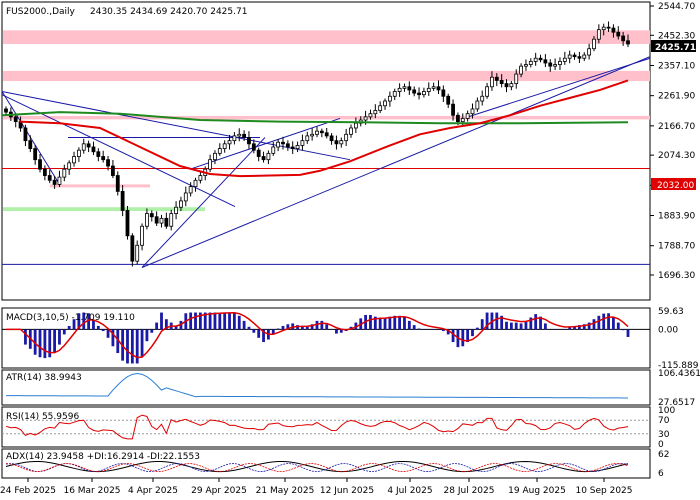  Describe the element at coordinates (317, 468) in the screenshot. I see `di-plus-line` at that location.